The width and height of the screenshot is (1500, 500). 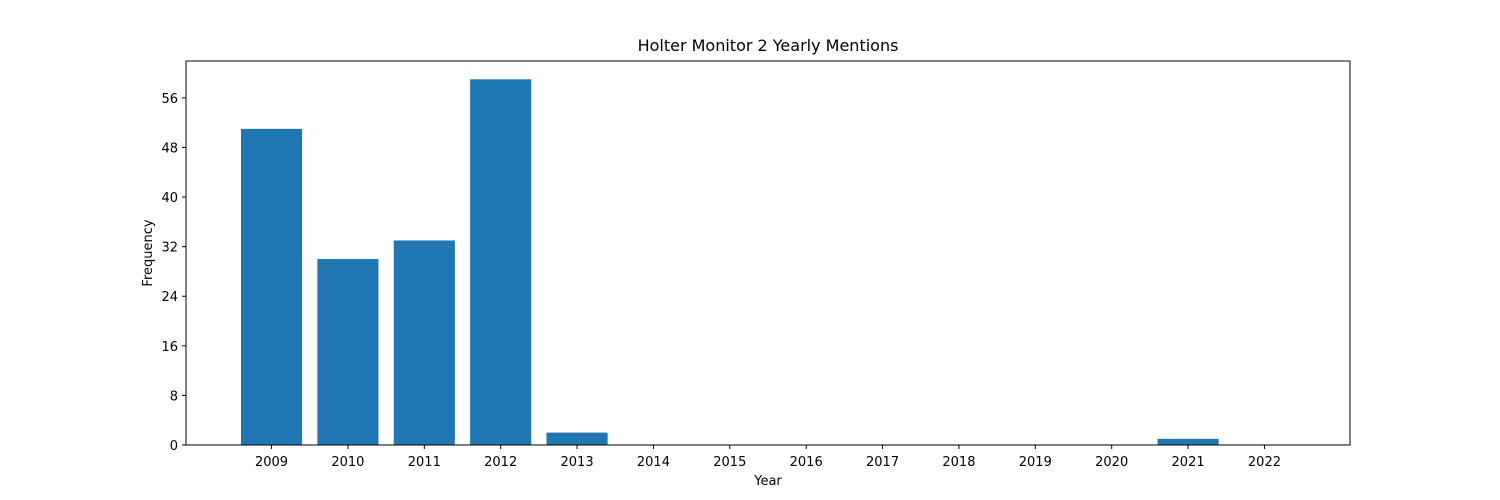 What do you see at coordinates (271, 462) in the screenshot?
I see `x-tick-label-2009: 2009` at bounding box center [271, 462].